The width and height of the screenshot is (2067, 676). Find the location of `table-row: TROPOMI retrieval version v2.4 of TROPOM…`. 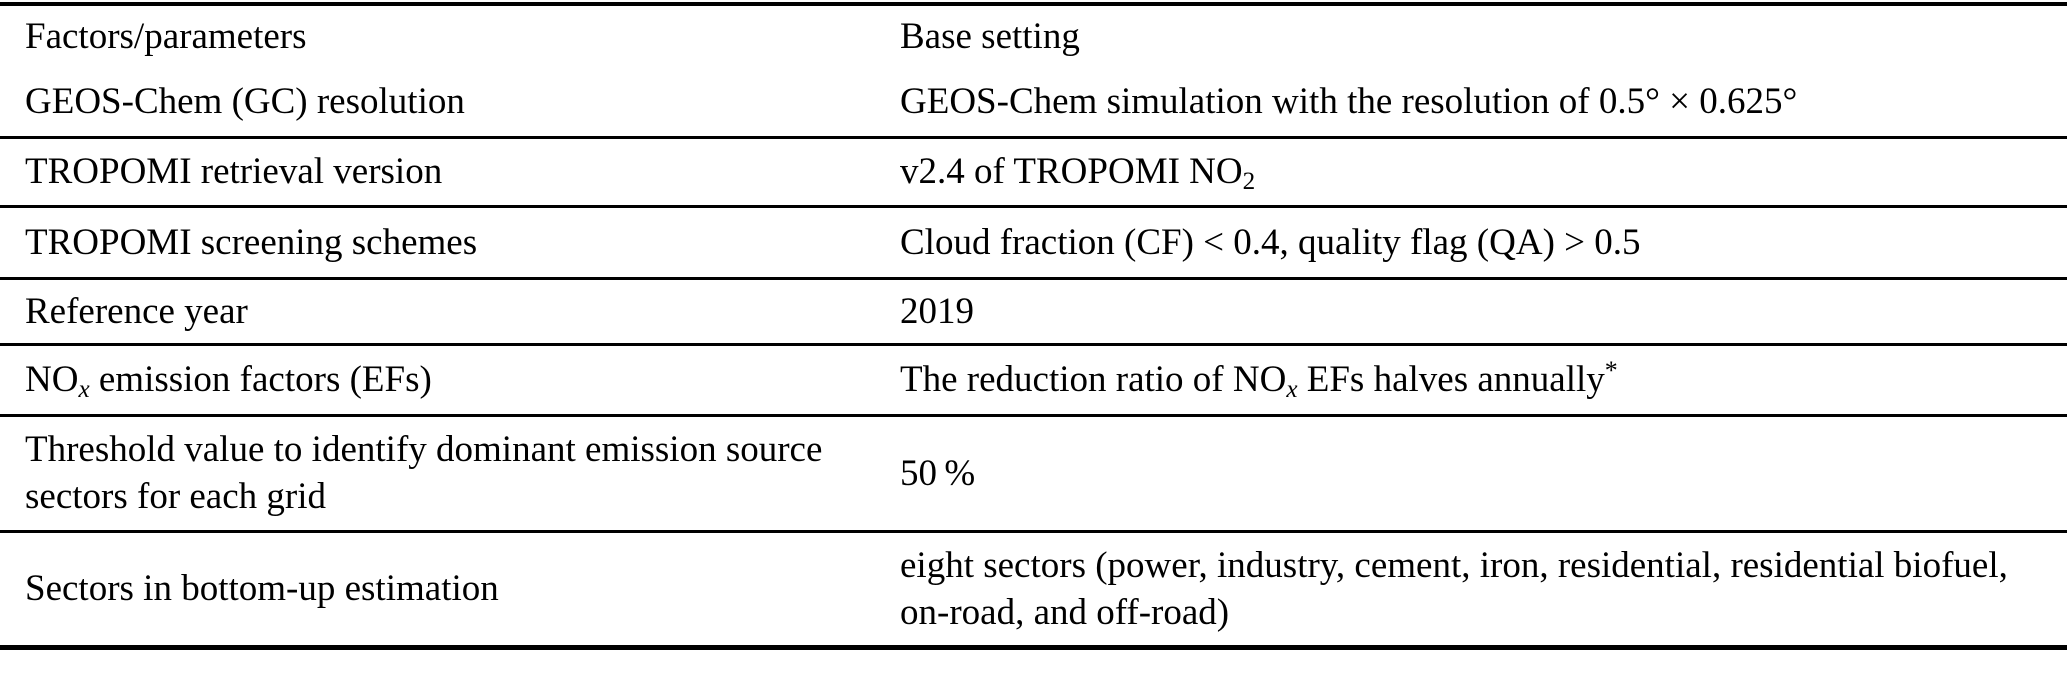

table-row: TROPOMI retrieval version v2.4 of TROPOM… is located at coordinates (1033, 171).